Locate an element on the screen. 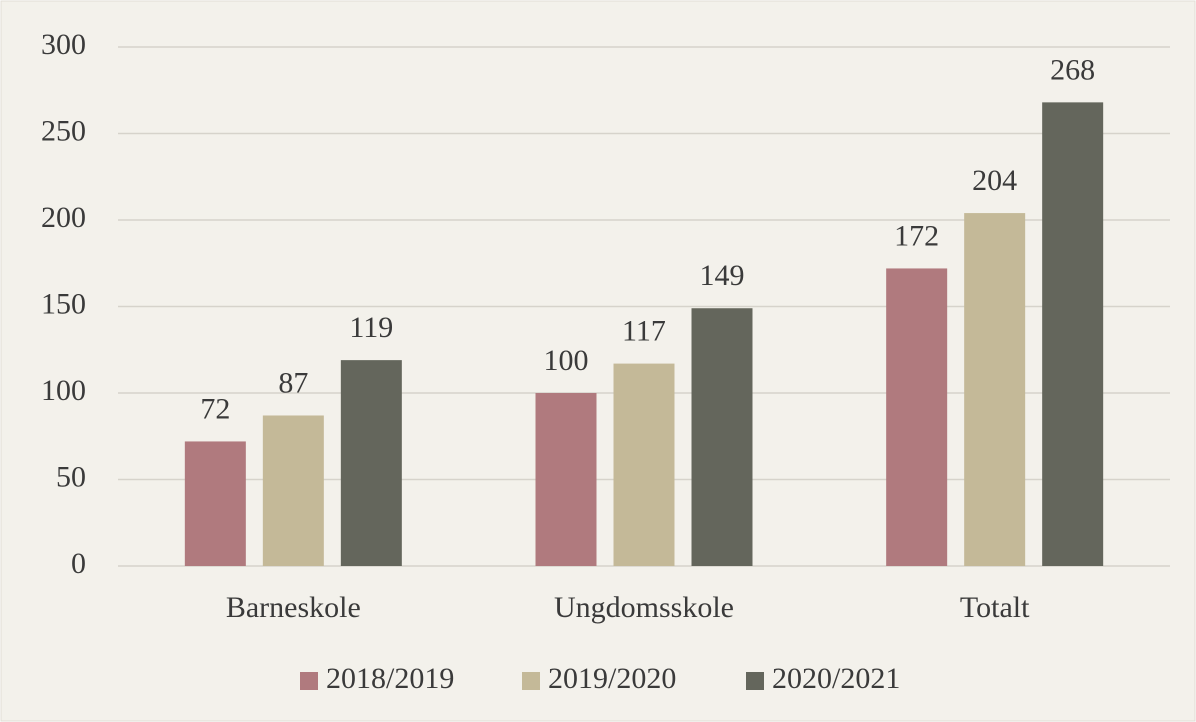  data-label: 117 is located at coordinates (644, 330).